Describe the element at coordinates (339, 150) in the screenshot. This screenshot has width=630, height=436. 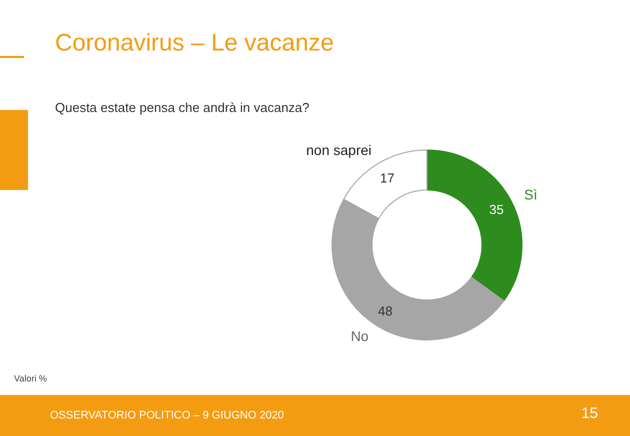
I see `slice-label: non saprei` at that location.